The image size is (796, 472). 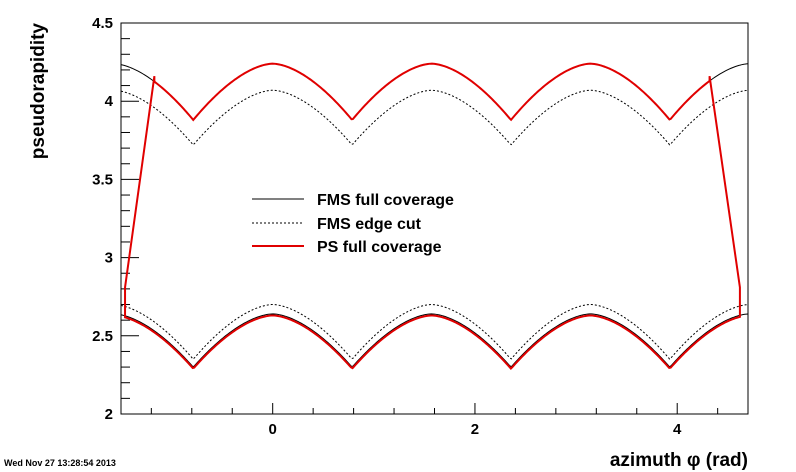 What do you see at coordinates (102, 179) in the screenshot?
I see `y-tick-label: 3.5` at bounding box center [102, 179].